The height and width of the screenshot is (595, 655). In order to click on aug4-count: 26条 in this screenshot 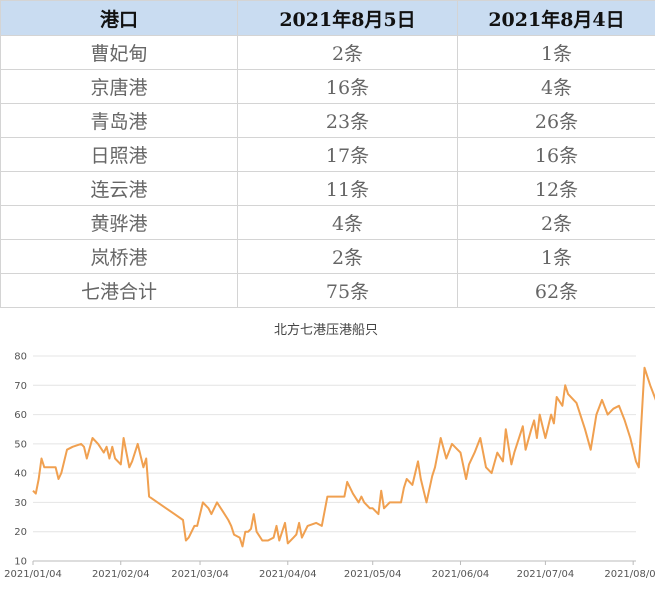, I will do `click(556, 120)`.